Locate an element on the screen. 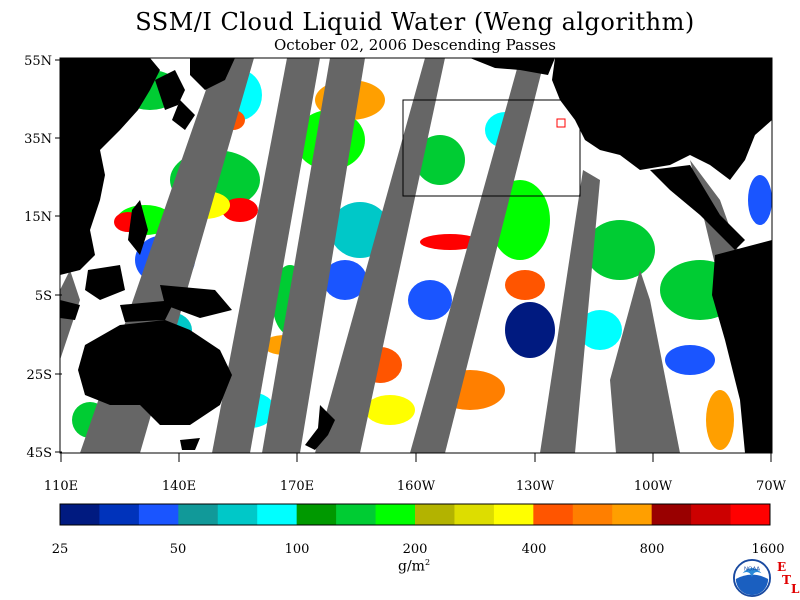 Image resolution: width=800 pixels, height=600 pixels. lat-label: 55N is located at coordinates (38, 61).